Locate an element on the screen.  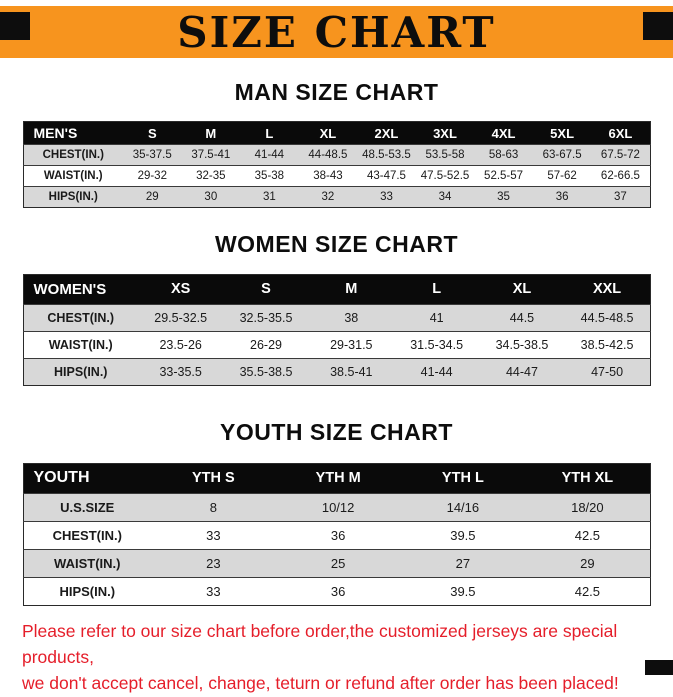
size-value: 44-47 is located at coordinates (522, 371).